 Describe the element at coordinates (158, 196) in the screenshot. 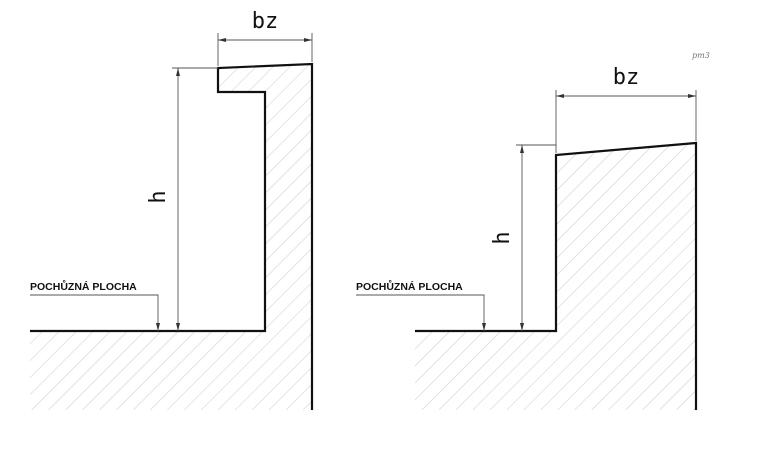

I see `left-h-label: h` at that location.